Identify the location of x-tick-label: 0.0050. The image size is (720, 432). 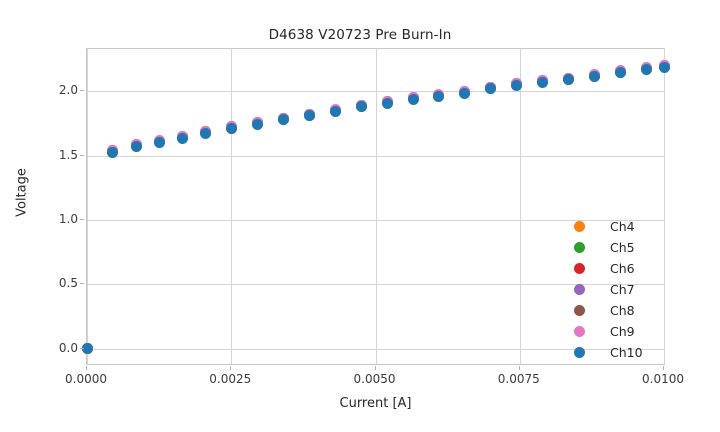
(374, 379).